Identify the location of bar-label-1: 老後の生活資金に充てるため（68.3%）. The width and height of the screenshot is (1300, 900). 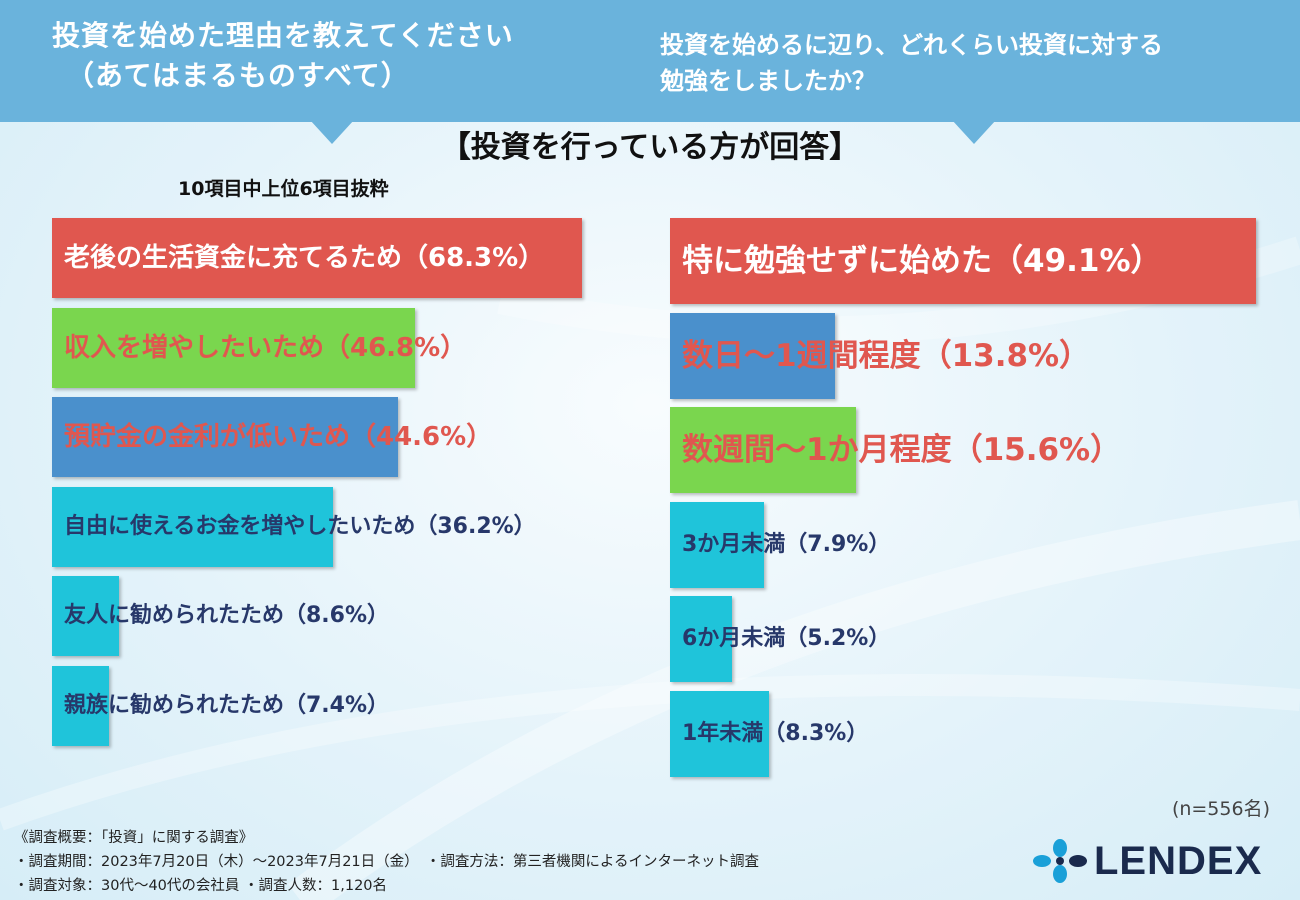
(304, 258).